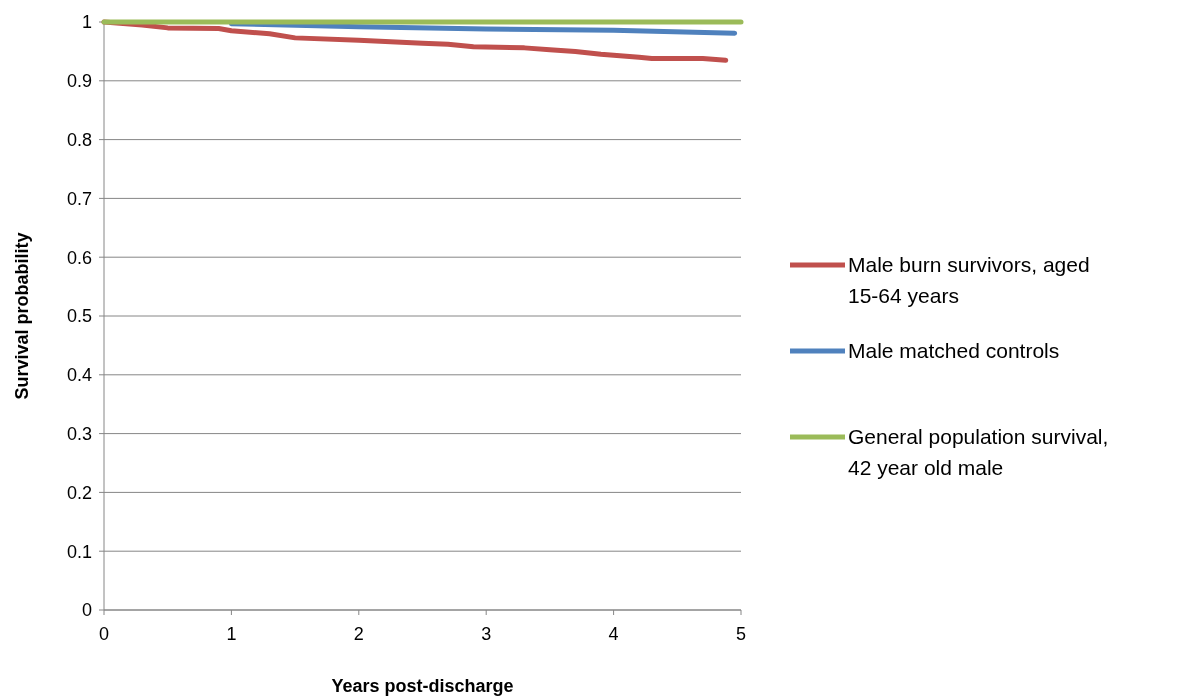  I want to click on y-tick-label: 0.3, so click(79, 433).